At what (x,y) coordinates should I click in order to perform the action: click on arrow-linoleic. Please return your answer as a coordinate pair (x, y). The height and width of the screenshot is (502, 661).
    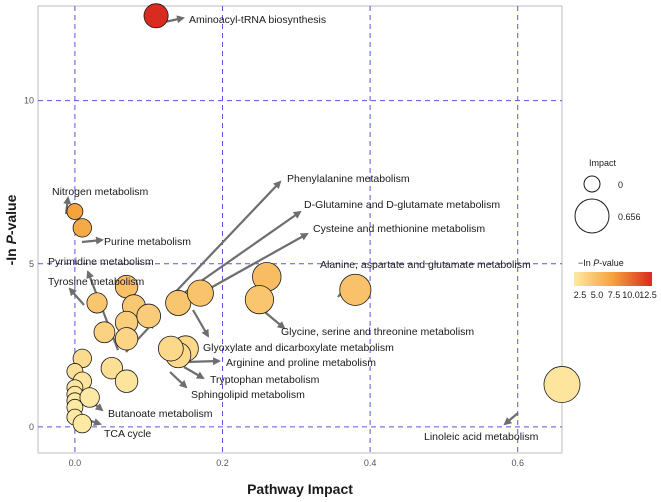
    Looking at the image, I should click on (511, 419).